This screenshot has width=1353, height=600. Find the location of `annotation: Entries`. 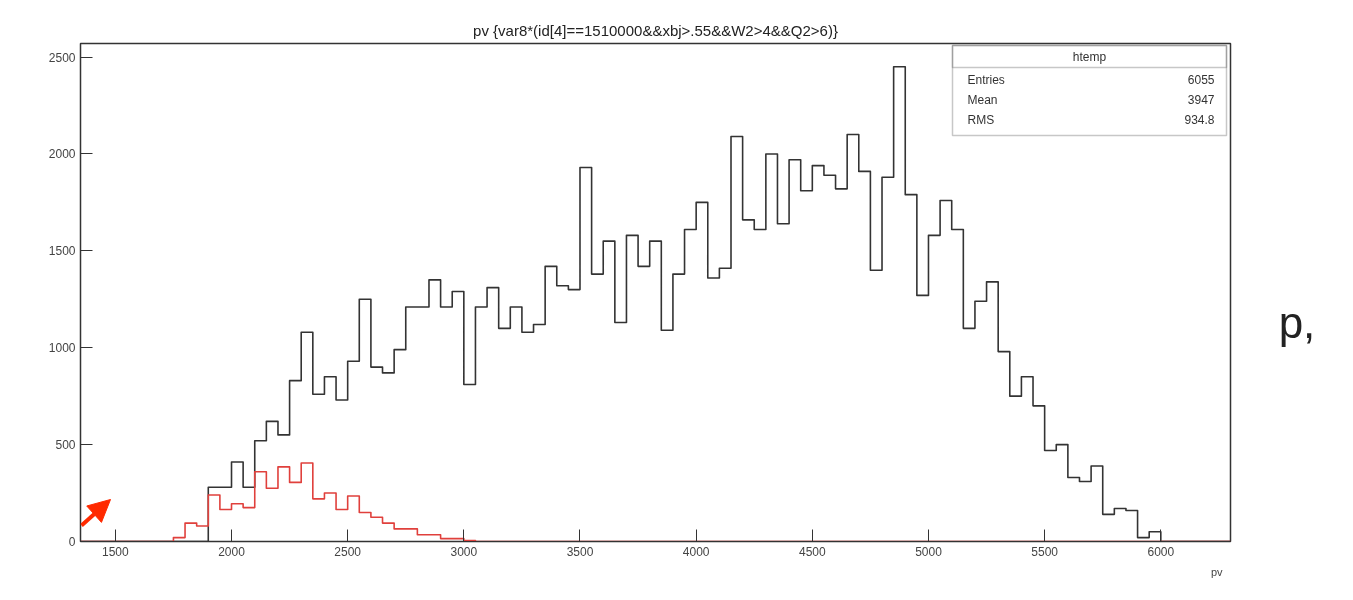

annotation: Entries is located at coordinates (986, 79).